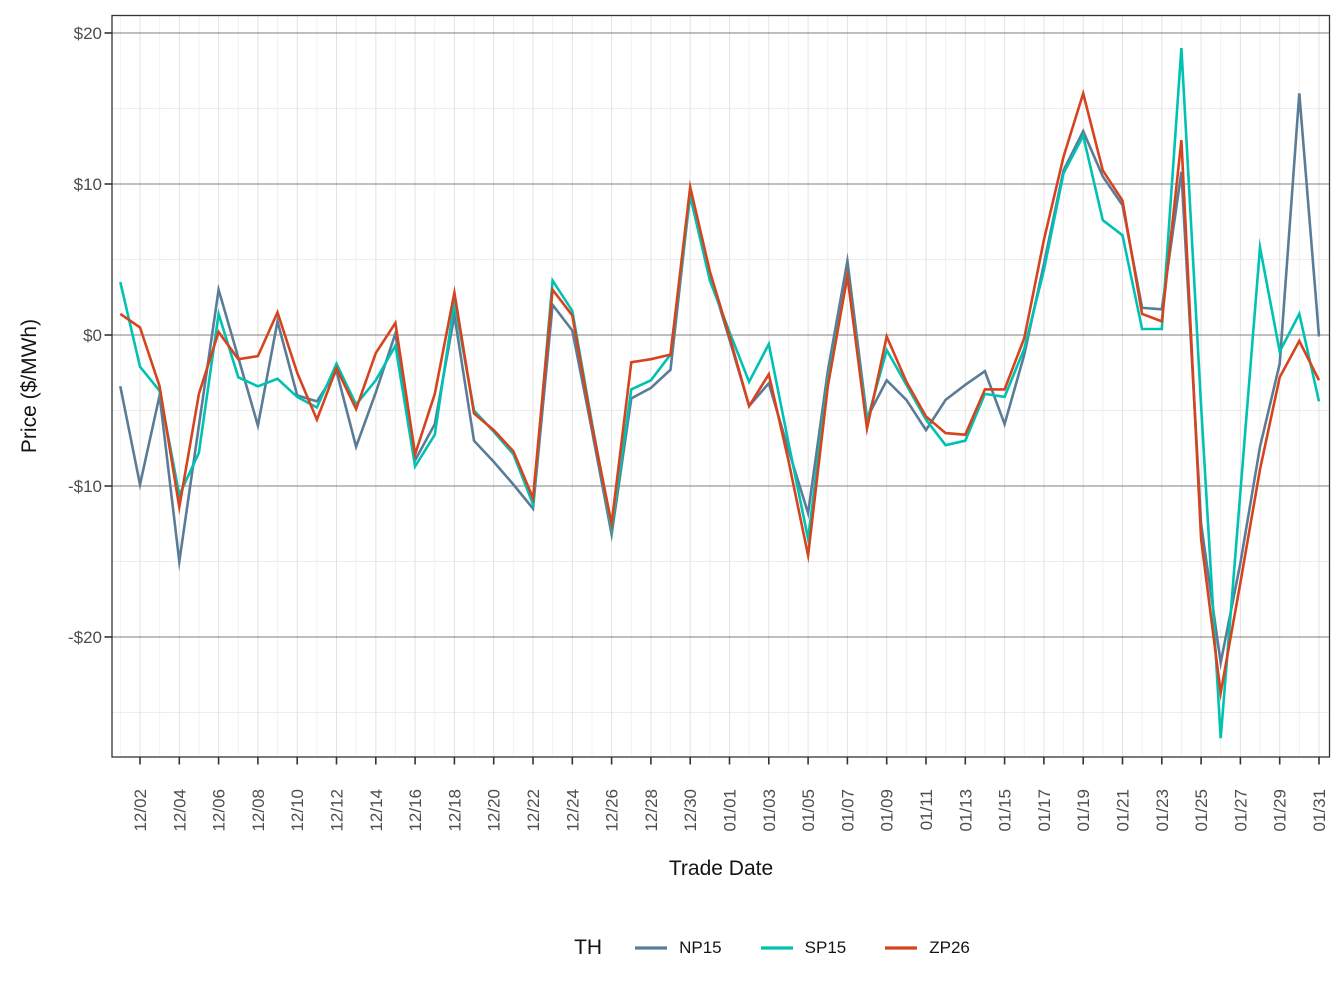  What do you see at coordinates (1083, 810) in the screenshot?
I see `svg-text: 01/19` at bounding box center [1083, 810].